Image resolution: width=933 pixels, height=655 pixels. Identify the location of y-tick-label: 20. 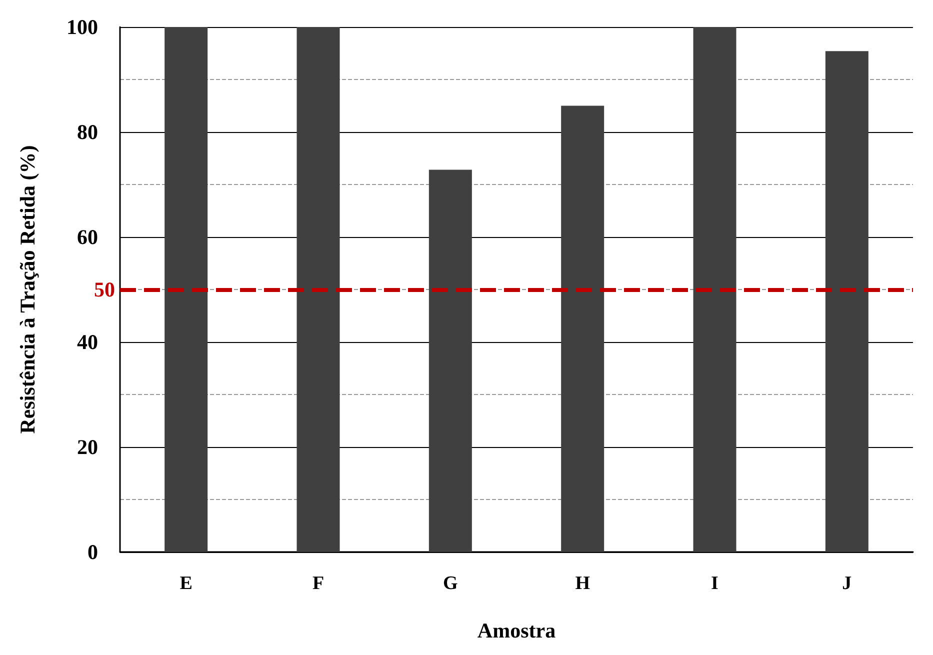
(87, 447).